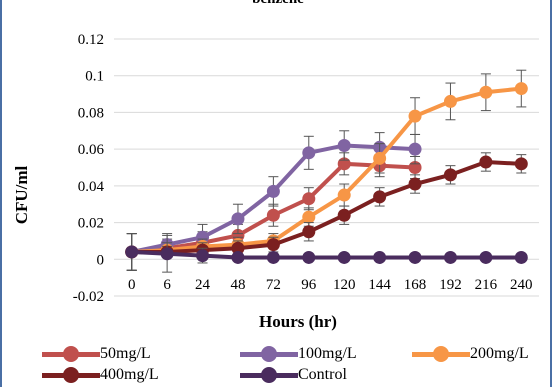  What do you see at coordinates (379, 285) in the screenshot?
I see `x-tick-label: 144` at bounding box center [379, 285].